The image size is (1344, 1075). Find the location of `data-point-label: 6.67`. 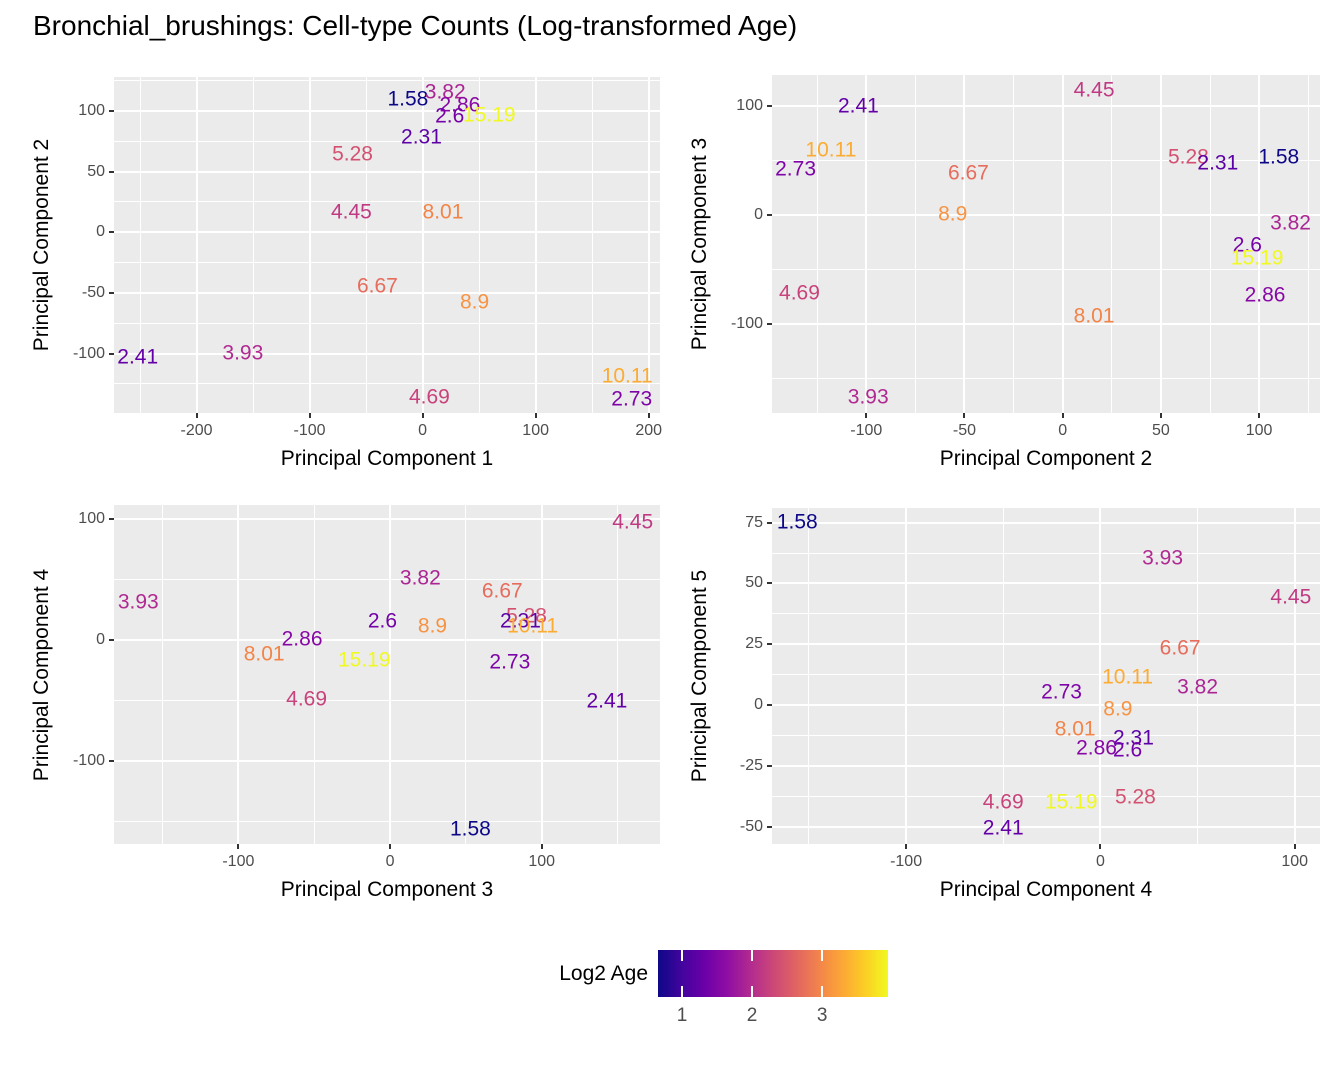

data-point-label: 6.67 is located at coordinates (1180, 648).